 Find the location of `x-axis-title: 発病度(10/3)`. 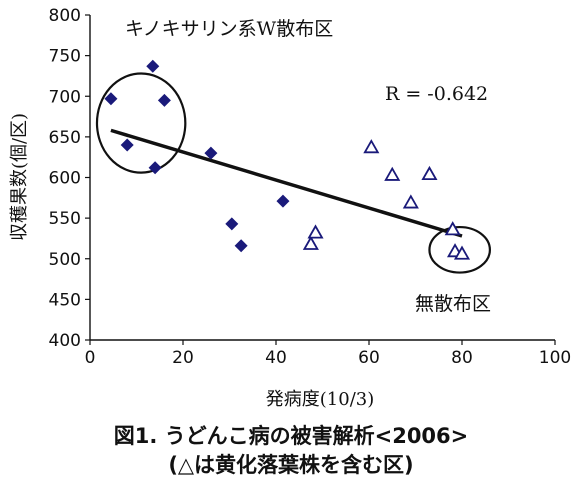

x-axis-title: 発病度(10/3) is located at coordinates (320, 399).